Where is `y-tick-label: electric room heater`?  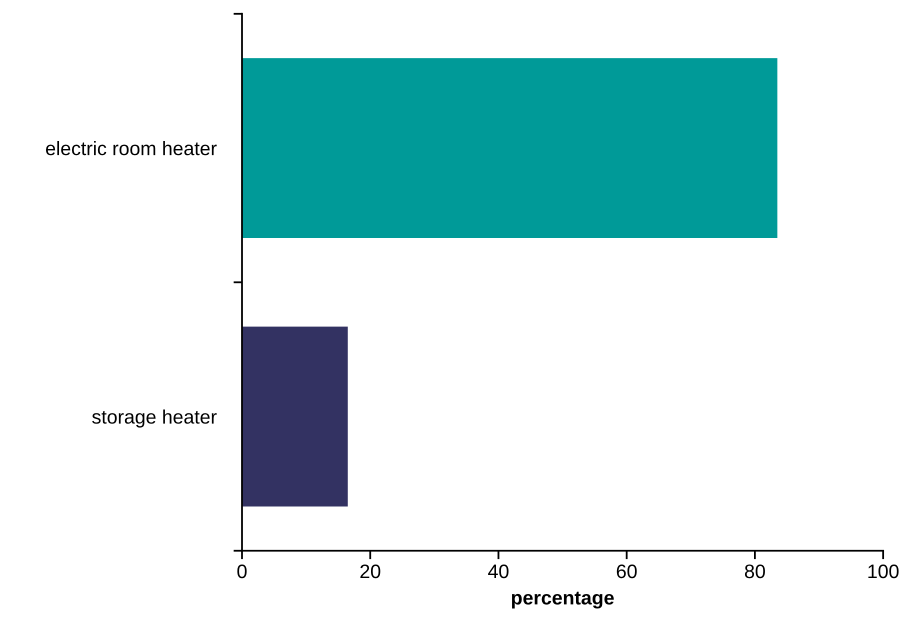
y-tick-label: electric room heater is located at coordinates (131, 148).